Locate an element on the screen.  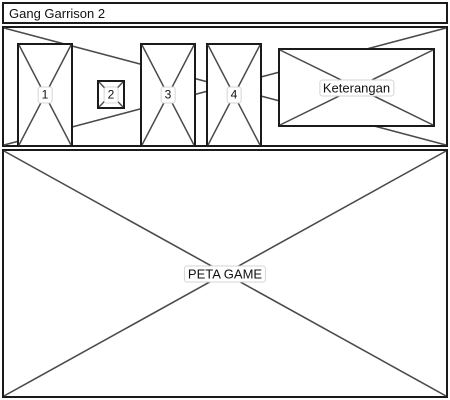
window-title: Gang Garrison 2 is located at coordinates (57, 13).